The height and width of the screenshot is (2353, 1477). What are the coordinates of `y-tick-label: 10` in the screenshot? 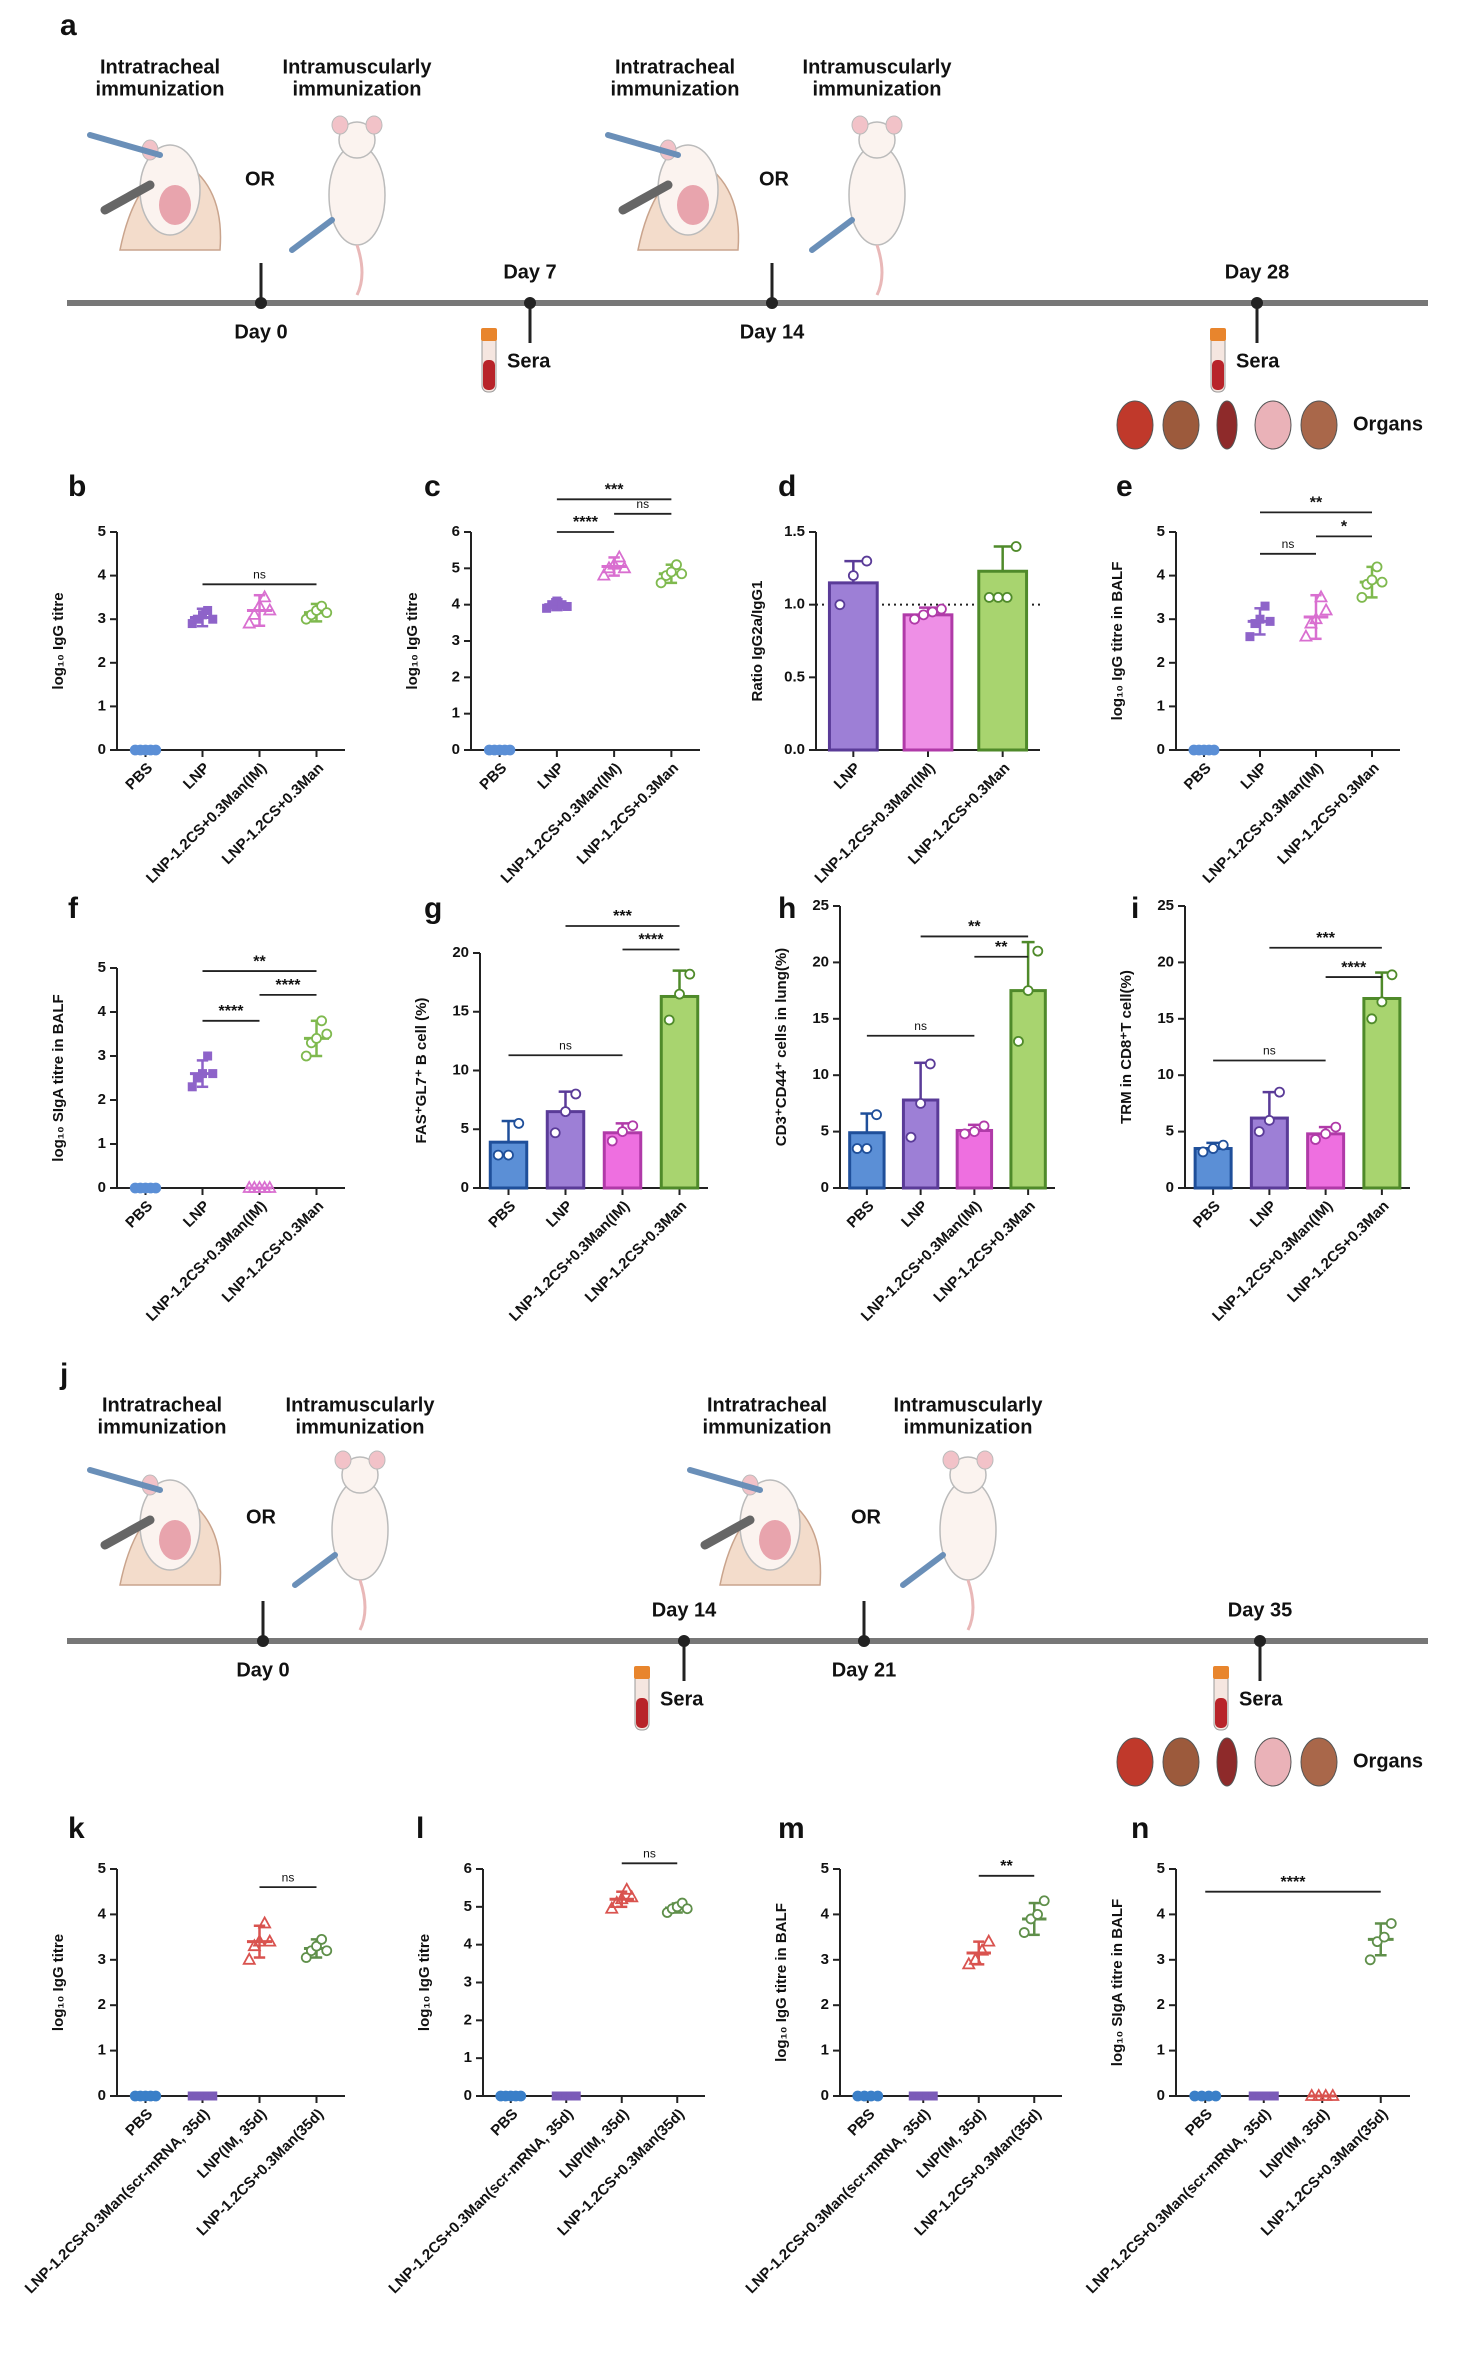 It's located at (460, 1069).